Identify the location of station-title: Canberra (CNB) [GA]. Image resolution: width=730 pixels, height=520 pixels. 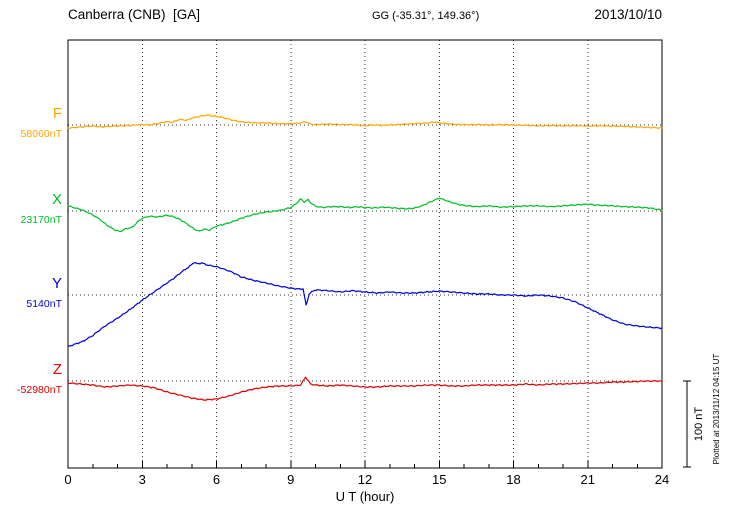
(134, 14).